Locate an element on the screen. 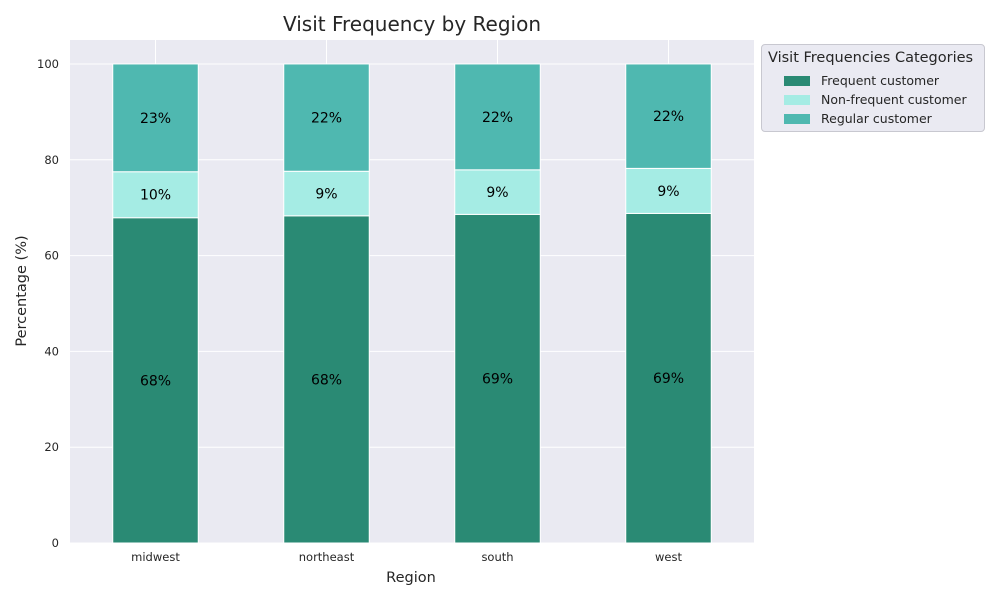 This screenshot has height=604, width=1000. legend-swatch-frequent is located at coordinates (797, 81).